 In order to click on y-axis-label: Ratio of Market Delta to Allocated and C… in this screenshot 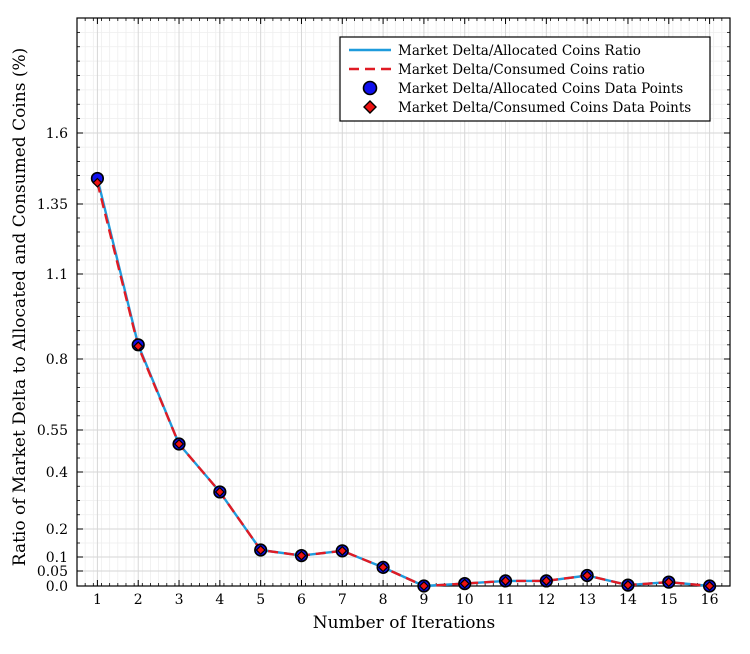, I will do `click(20, 307)`.